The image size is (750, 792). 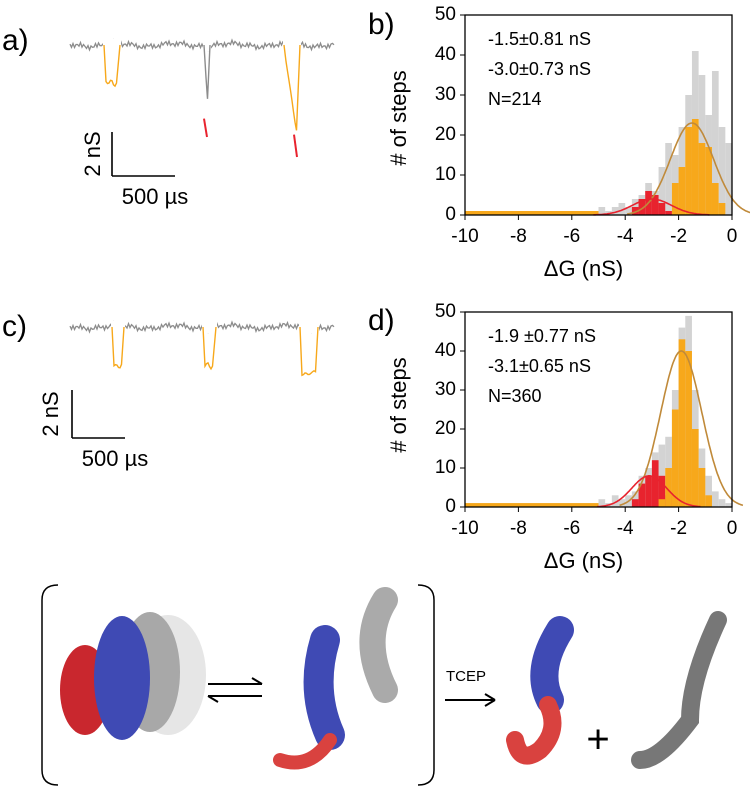 I want to click on scale-bar, so click(x=123, y=285).